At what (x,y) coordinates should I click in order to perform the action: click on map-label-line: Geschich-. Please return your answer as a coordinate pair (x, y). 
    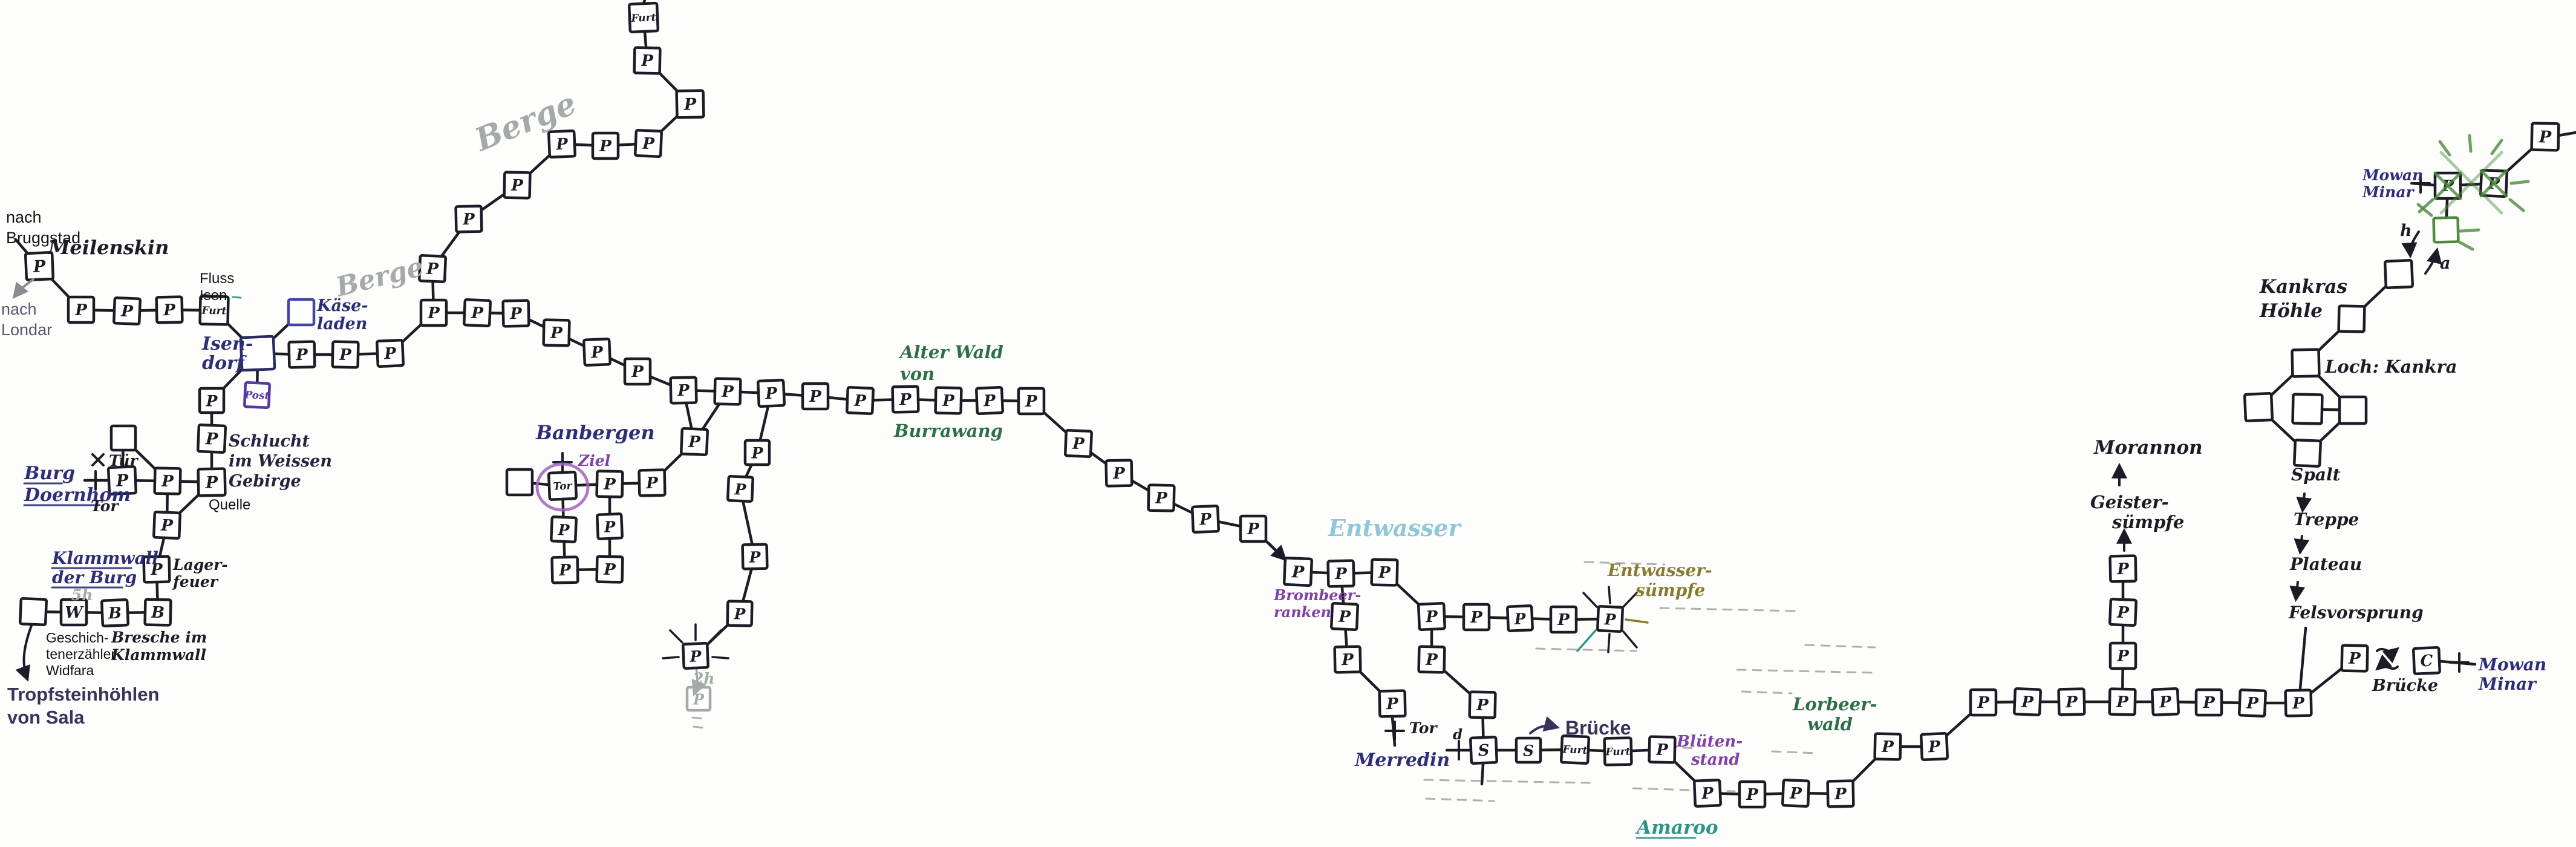
    Looking at the image, I should click on (77, 638).